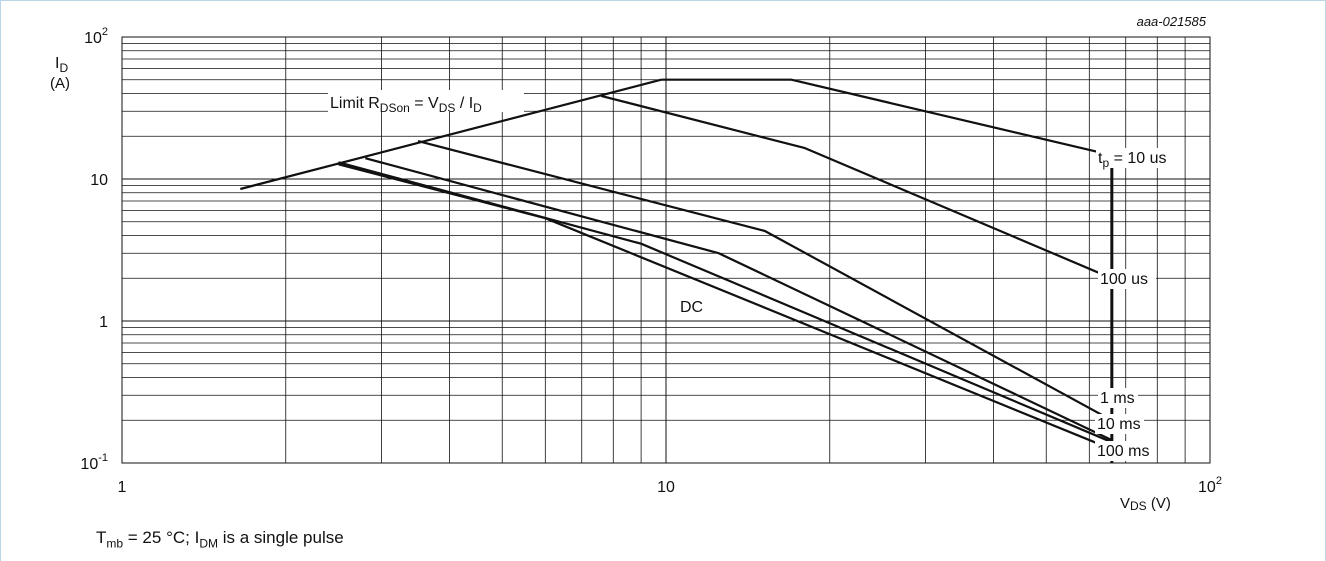 The image size is (1326, 561). I want to click on x-tick-label: 1, so click(122, 487).